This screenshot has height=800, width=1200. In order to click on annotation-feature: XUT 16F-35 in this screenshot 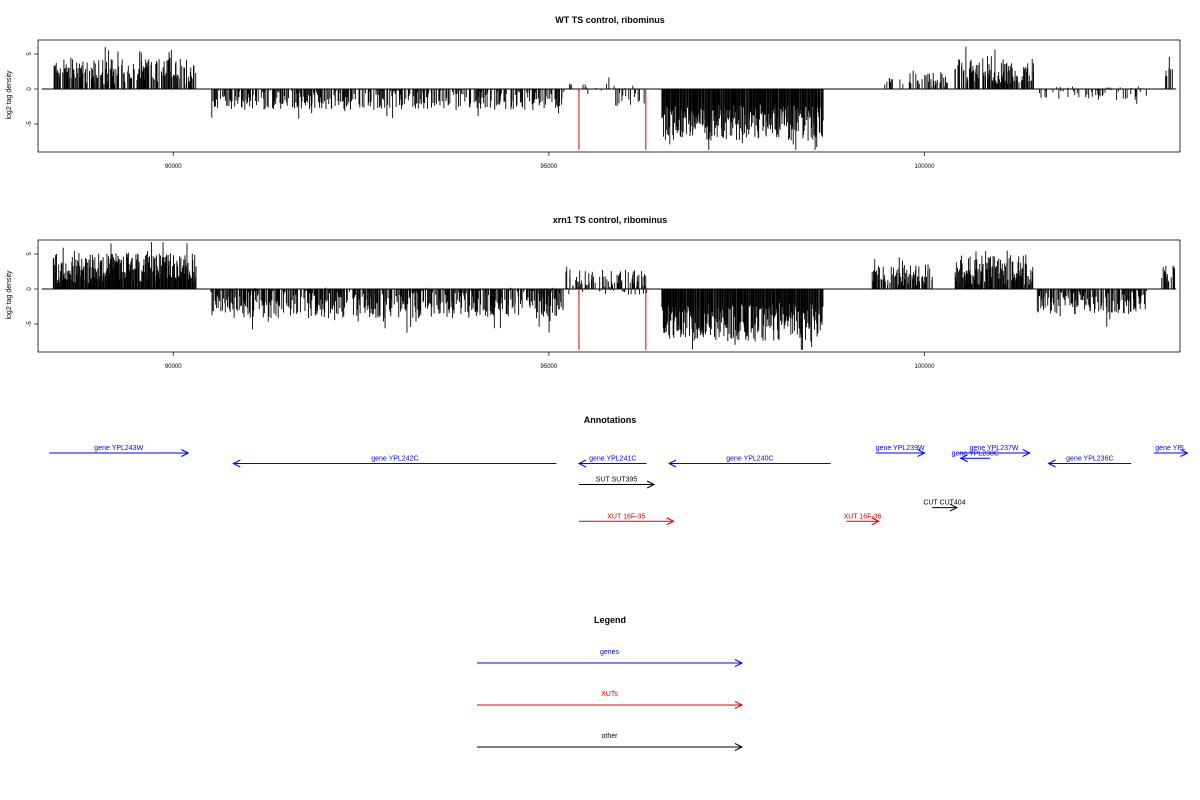, I will do `click(626, 519)`.